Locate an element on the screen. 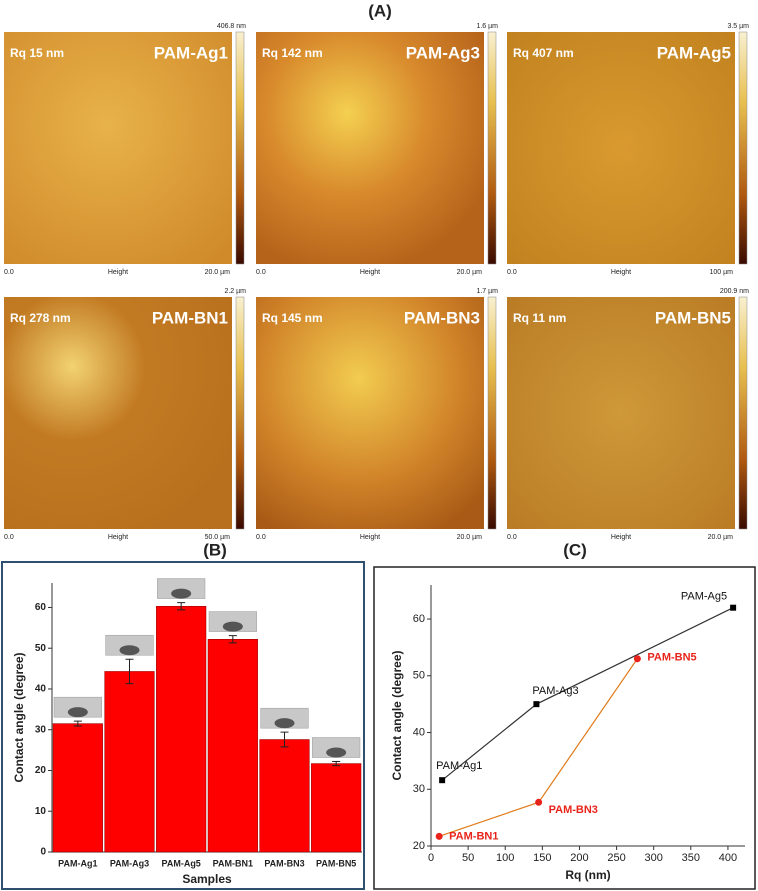 This screenshot has height=891, width=758. sample-name: PAM-BN3 is located at coordinates (442, 317).